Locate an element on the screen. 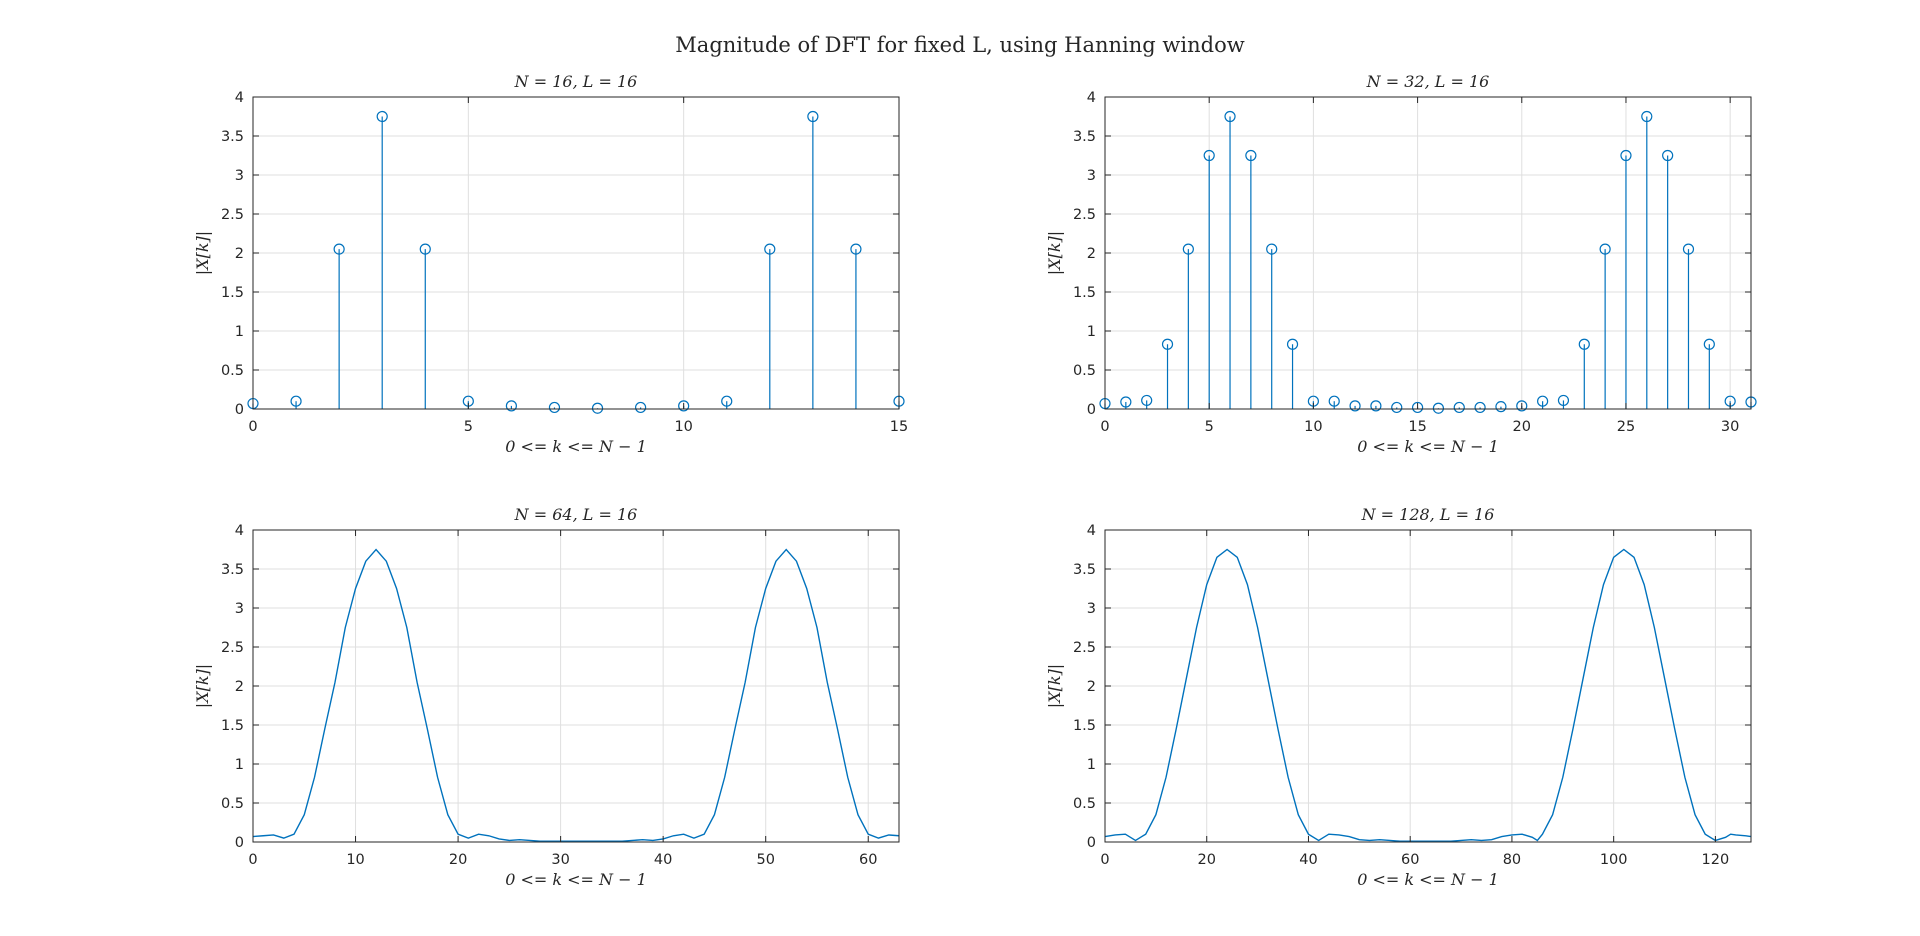 This screenshot has width=1920, height=936. subplot-title: N = 128, L = 16 is located at coordinates (1428, 514).